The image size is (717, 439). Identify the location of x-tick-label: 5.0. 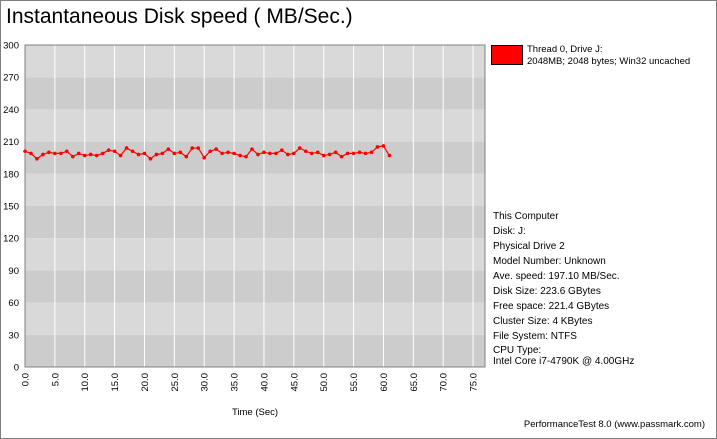
(55, 379).